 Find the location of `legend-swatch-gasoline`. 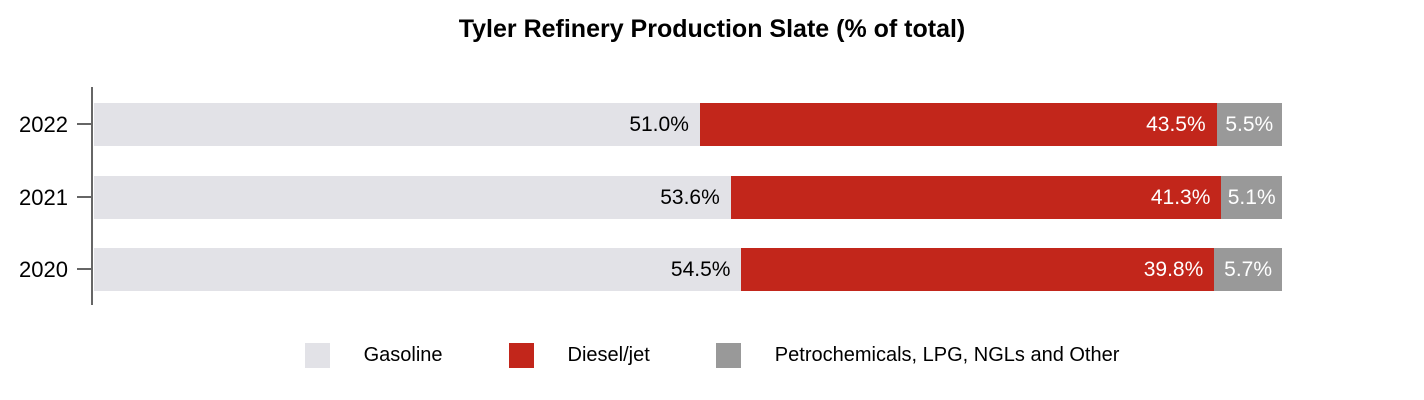

legend-swatch-gasoline is located at coordinates (317, 355).